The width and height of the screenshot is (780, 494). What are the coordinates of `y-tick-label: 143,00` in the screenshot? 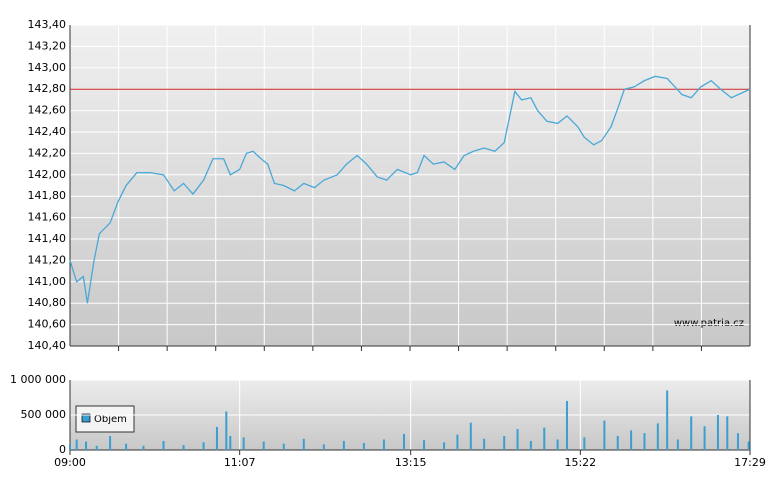 It's located at (47, 67).